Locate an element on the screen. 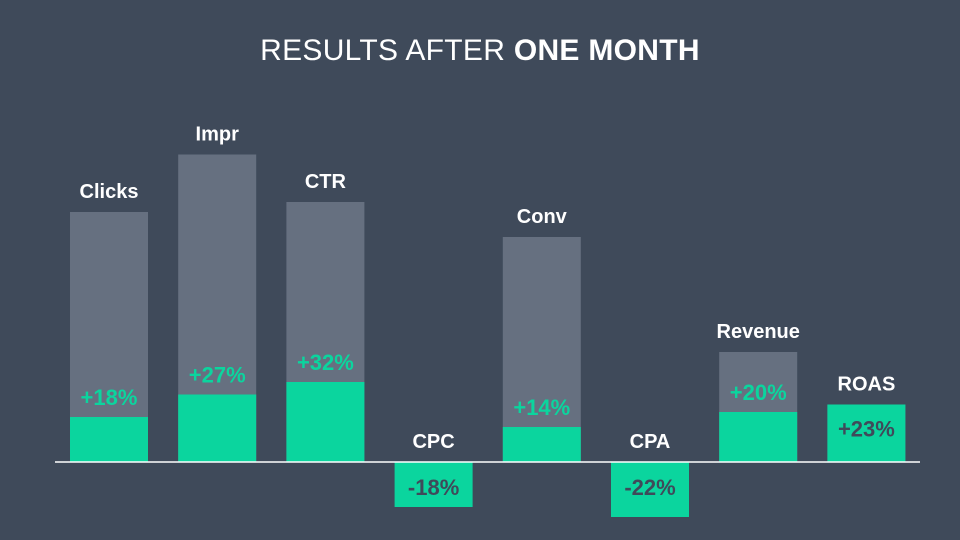 This screenshot has height=540, width=960. category-label-conv: Conv is located at coordinates (542, 217).